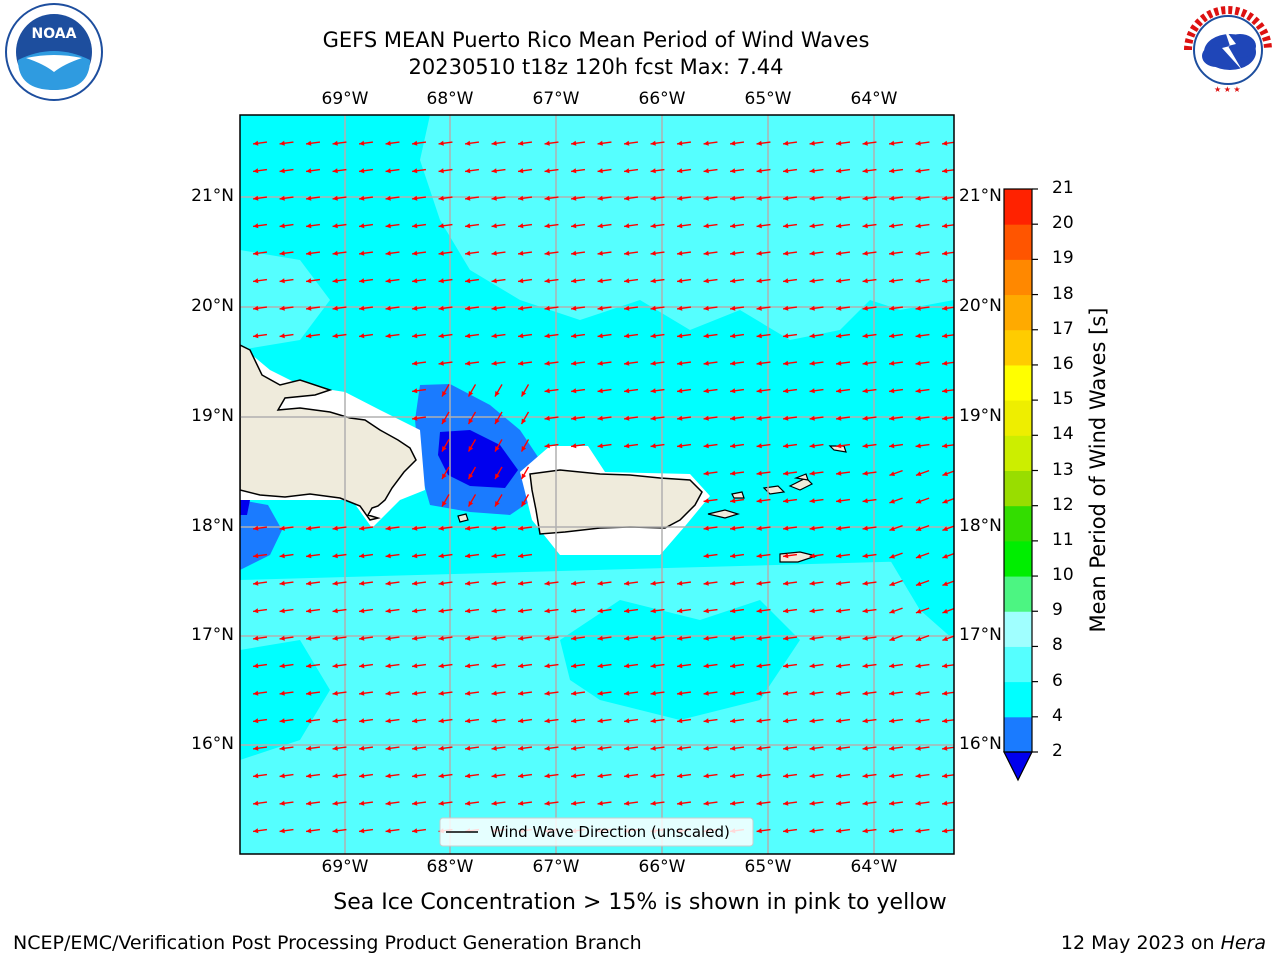 This screenshot has height=960, width=1280. I want to click on colorbar-extend-triangle, so click(1018, 766).